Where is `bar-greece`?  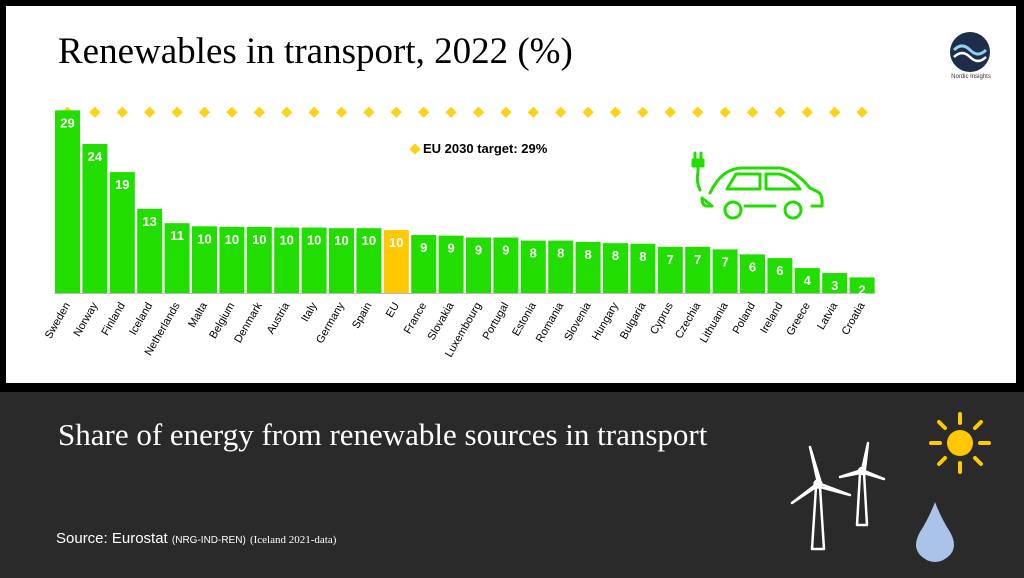 bar-greece is located at coordinates (807, 280).